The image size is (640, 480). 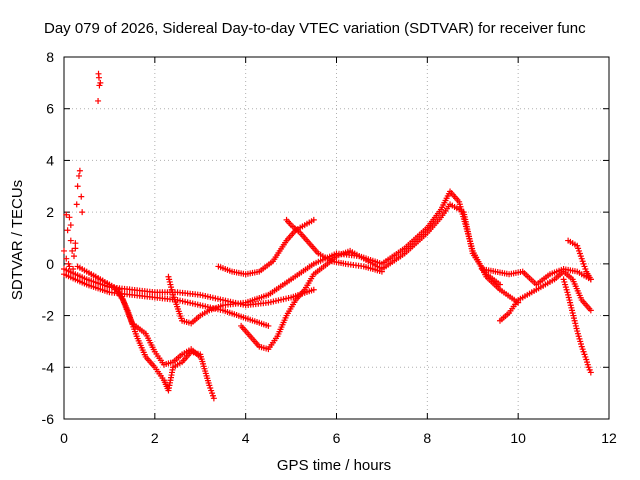 I want to click on series-late-tracks, so click(x=545, y=296).